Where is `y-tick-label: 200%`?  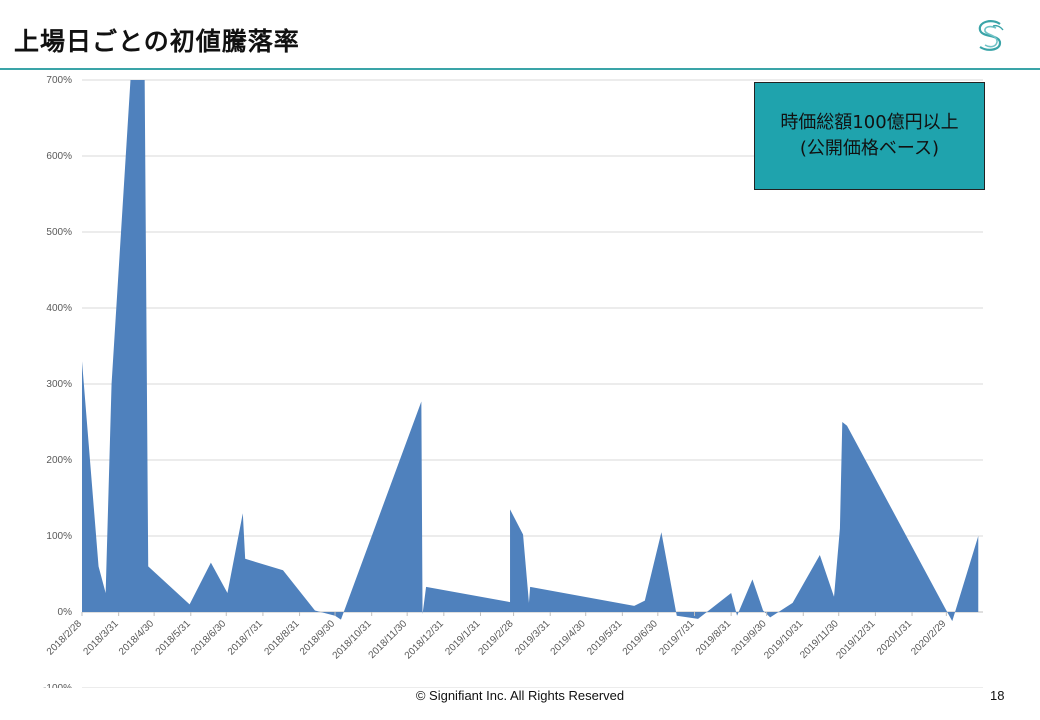 y-tick-label: 200% is located at coordinates (59, 460).